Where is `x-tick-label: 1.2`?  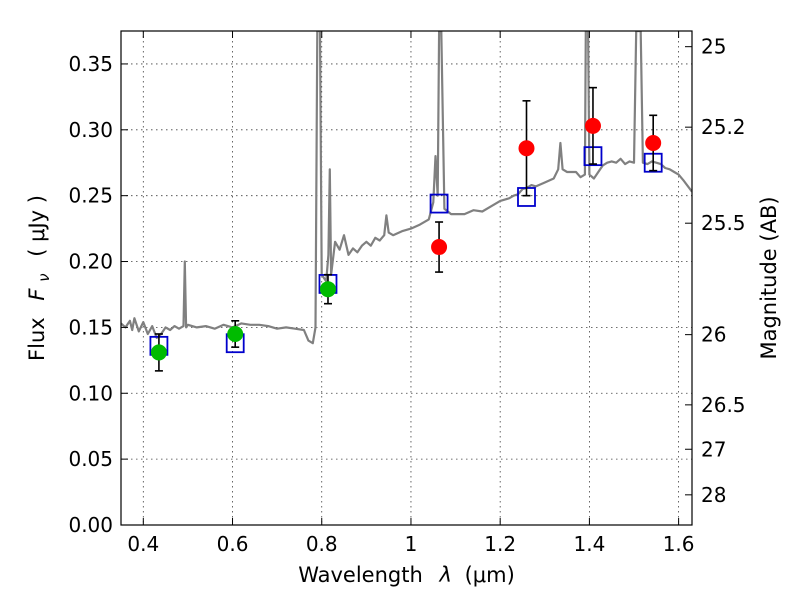
x-tick-label: 1.2 is located at coordinates (500, 544).